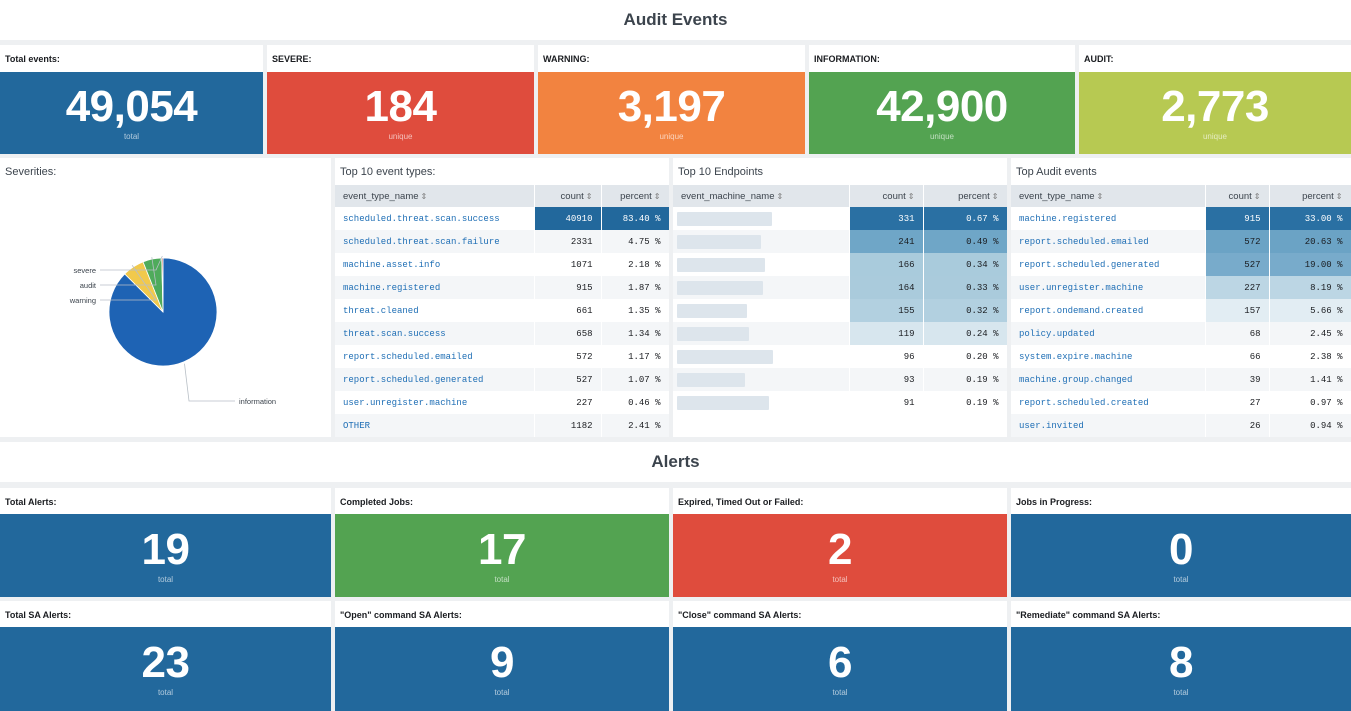  I want to click on table-cell-name: report.ondemand.created, so click(1108, 310).